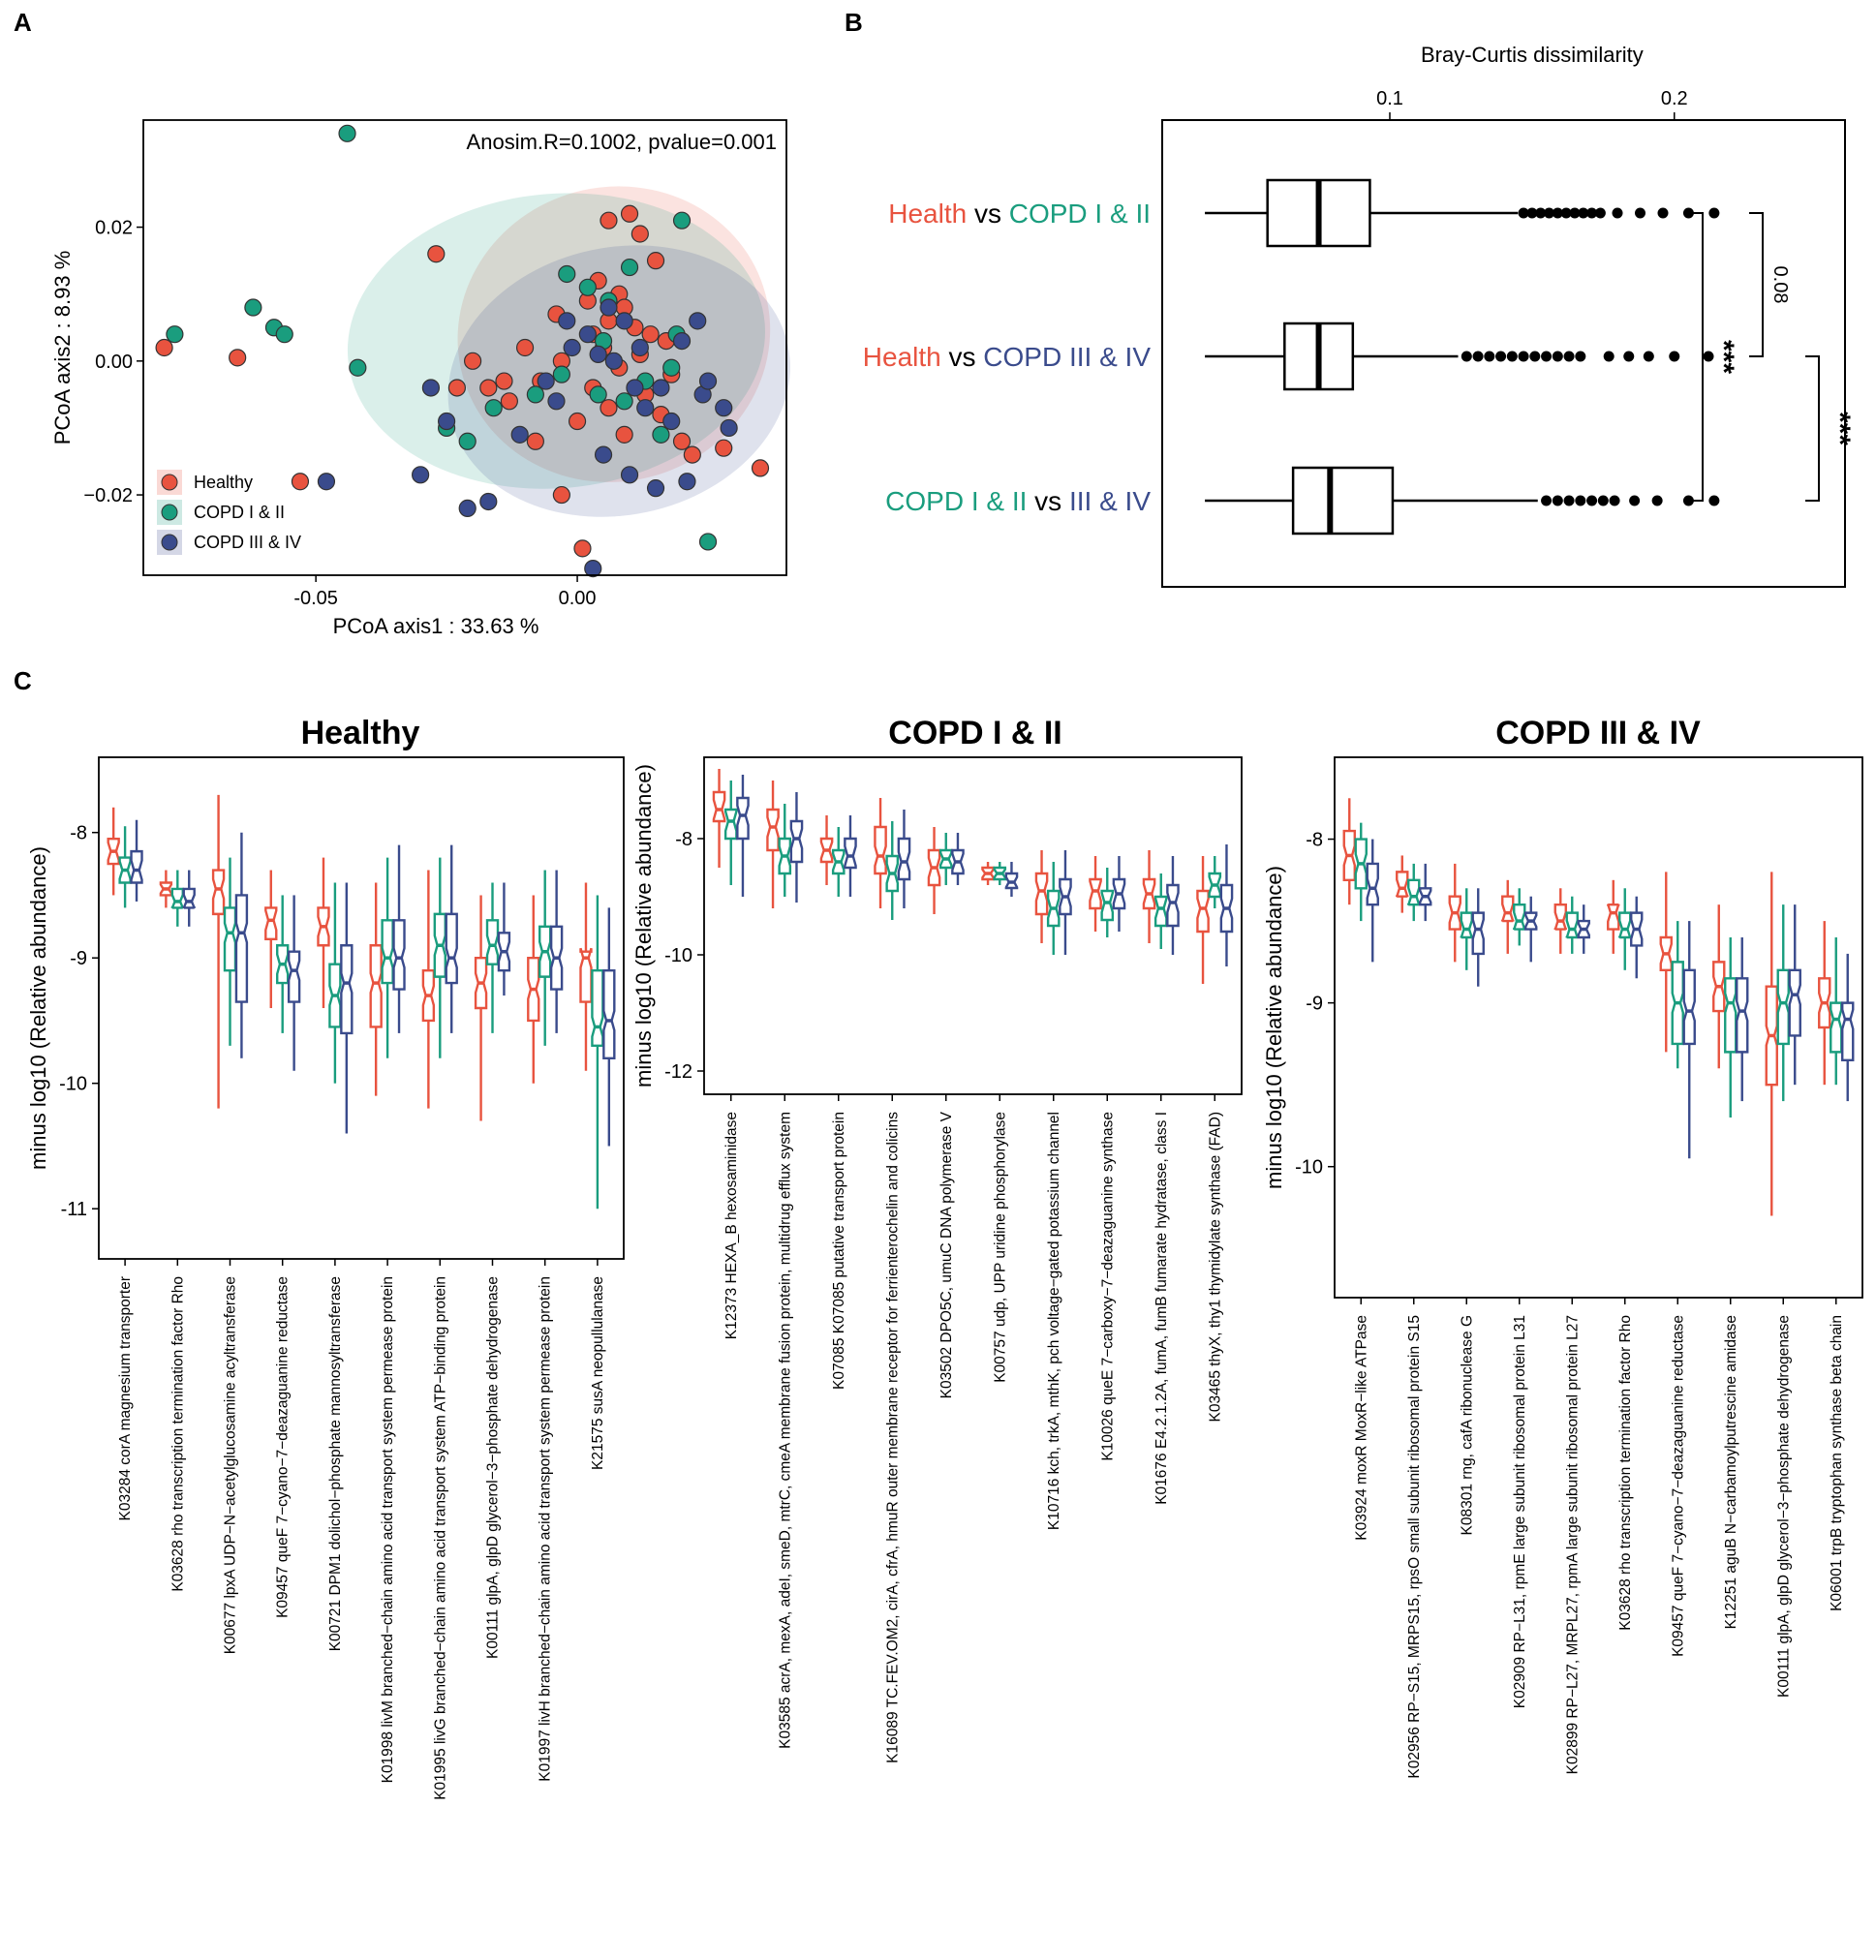 The height and width of the screenshot is (1960, 1876). What do you see at coordinates (1361, 1428) in the screenshot?
I see `category-label: K03924 moxR MoxR−like ATPase` at bounding box center [1361, 1428].